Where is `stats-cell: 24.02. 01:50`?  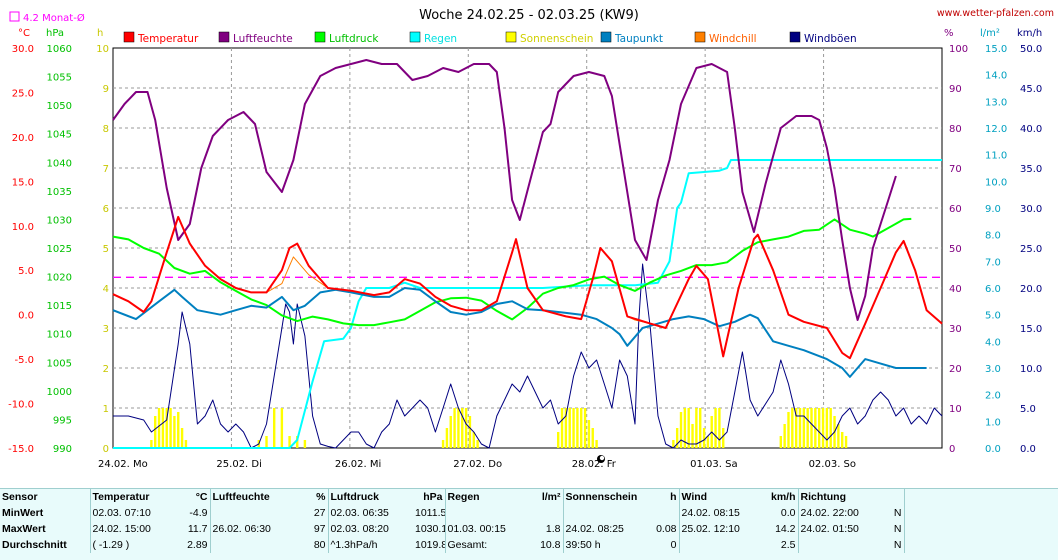 stats-cell: 24.02. 01:50 is located at coordinates (840, 529).